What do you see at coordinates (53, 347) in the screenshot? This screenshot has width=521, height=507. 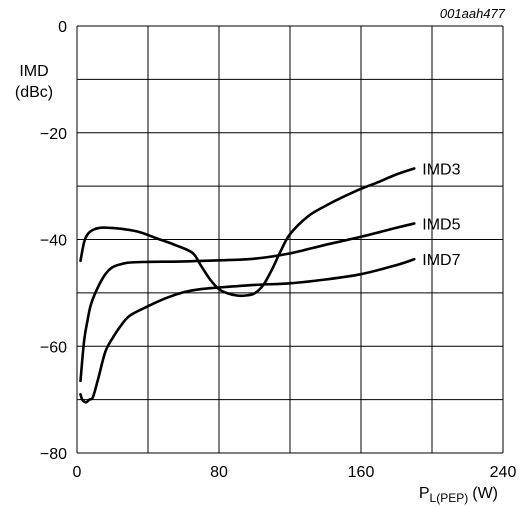 I see `y-tick-label: −60` at bounding box center [53, 347].